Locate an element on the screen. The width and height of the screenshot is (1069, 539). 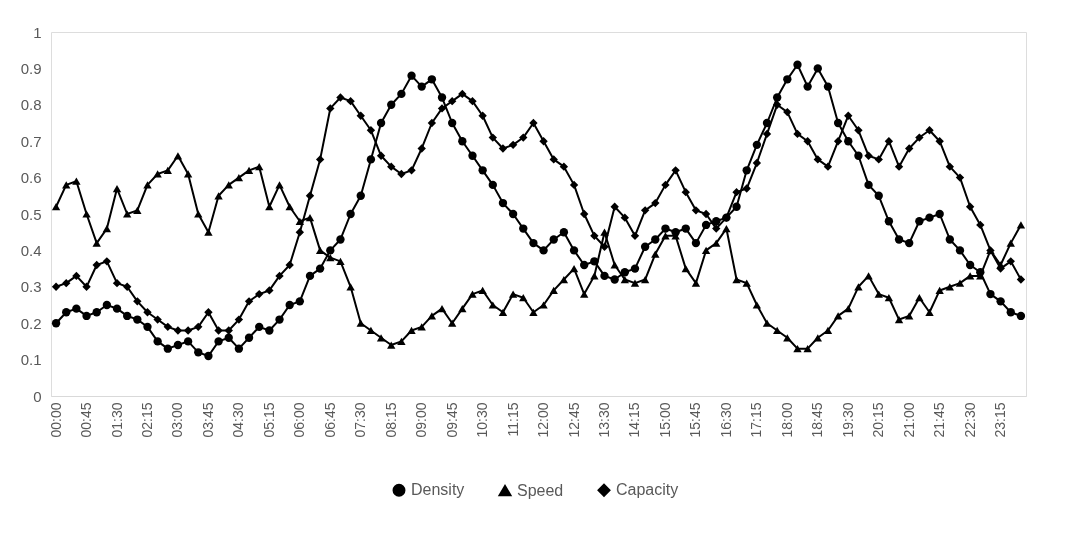
x-tick-label: 15:45 is located at coordinates (695, 420).